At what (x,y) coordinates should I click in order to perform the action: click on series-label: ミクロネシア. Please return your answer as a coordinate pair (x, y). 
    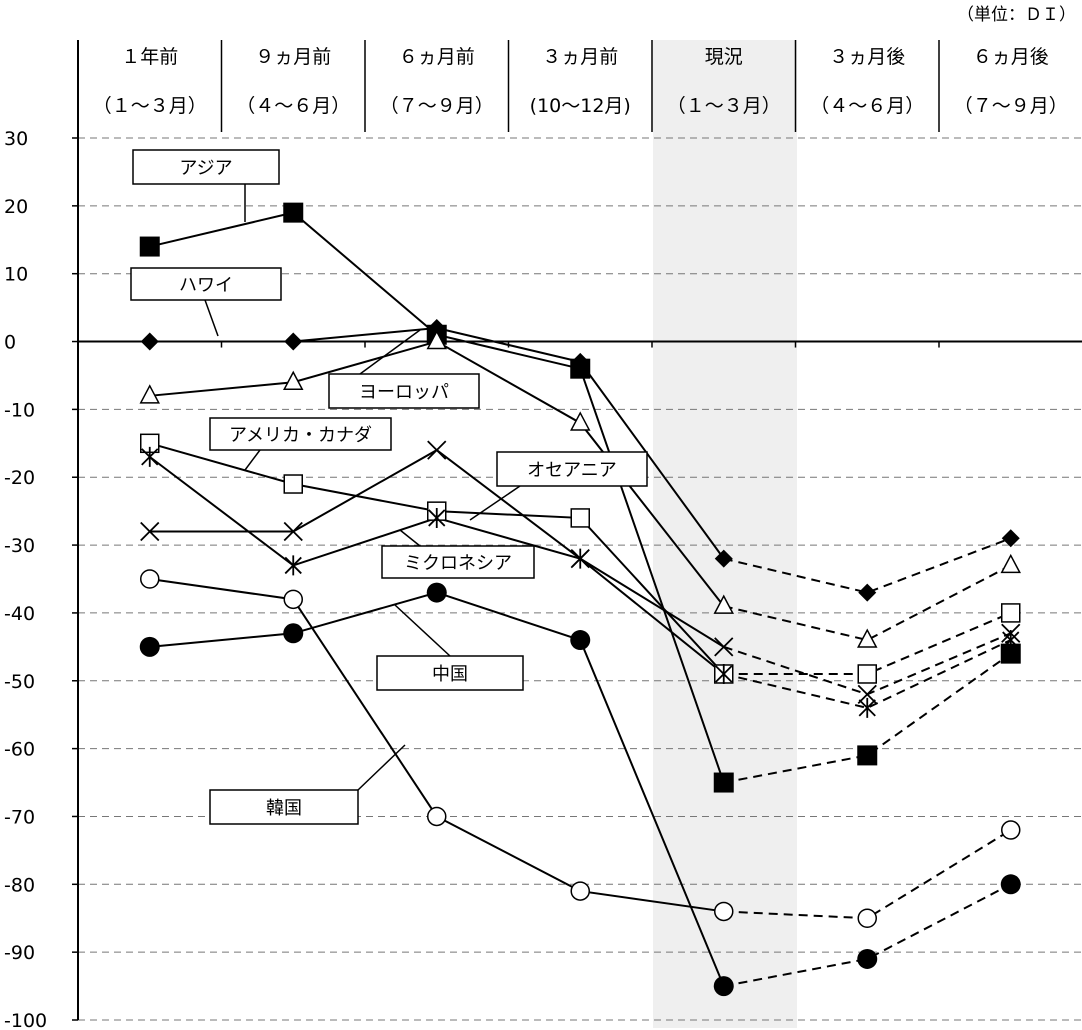
    Looking at the image, I should click on (458, 563).